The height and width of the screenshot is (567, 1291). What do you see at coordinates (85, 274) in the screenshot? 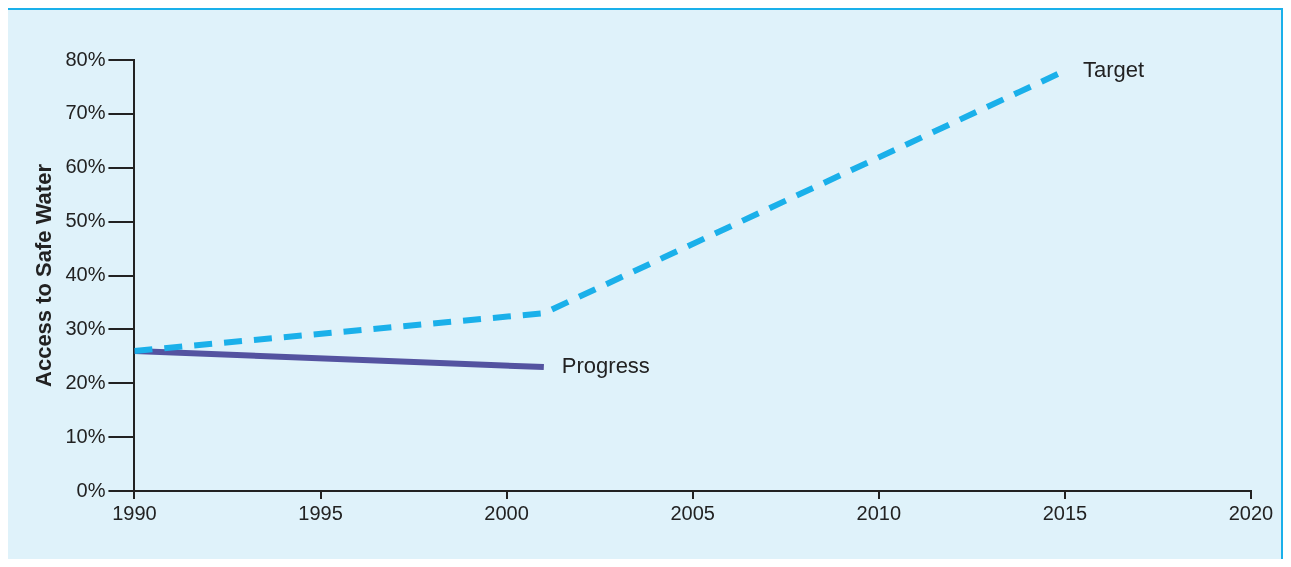
I see `y-tick-label: 40%` at bounding box center [85, 274].